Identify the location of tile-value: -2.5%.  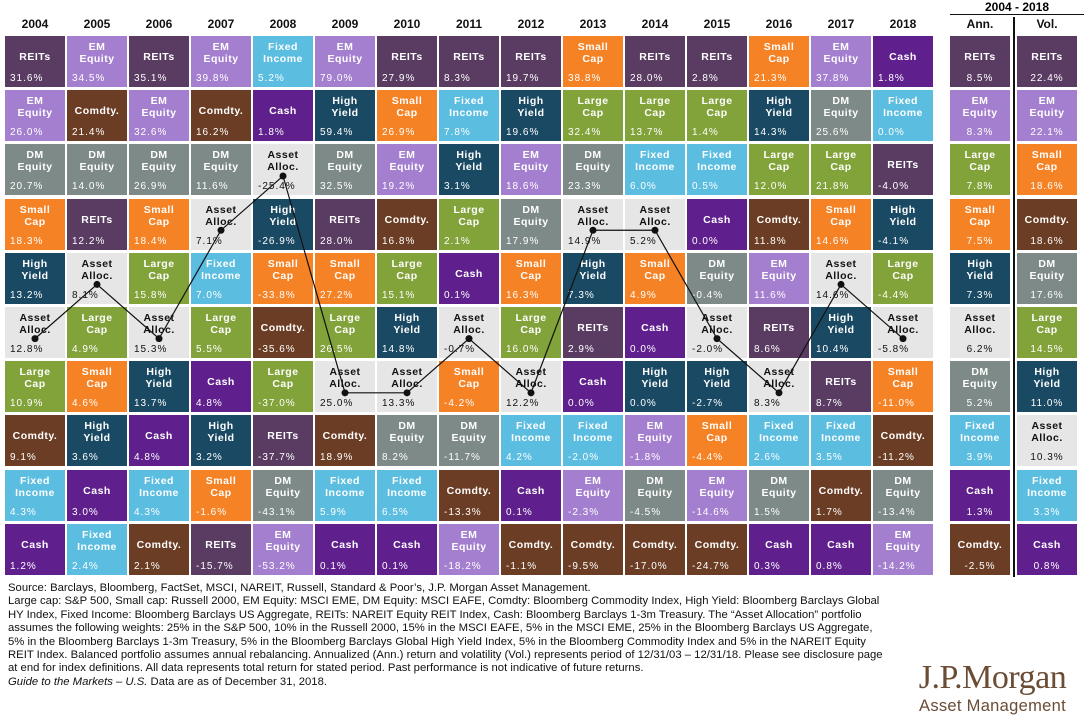
(980, 566).